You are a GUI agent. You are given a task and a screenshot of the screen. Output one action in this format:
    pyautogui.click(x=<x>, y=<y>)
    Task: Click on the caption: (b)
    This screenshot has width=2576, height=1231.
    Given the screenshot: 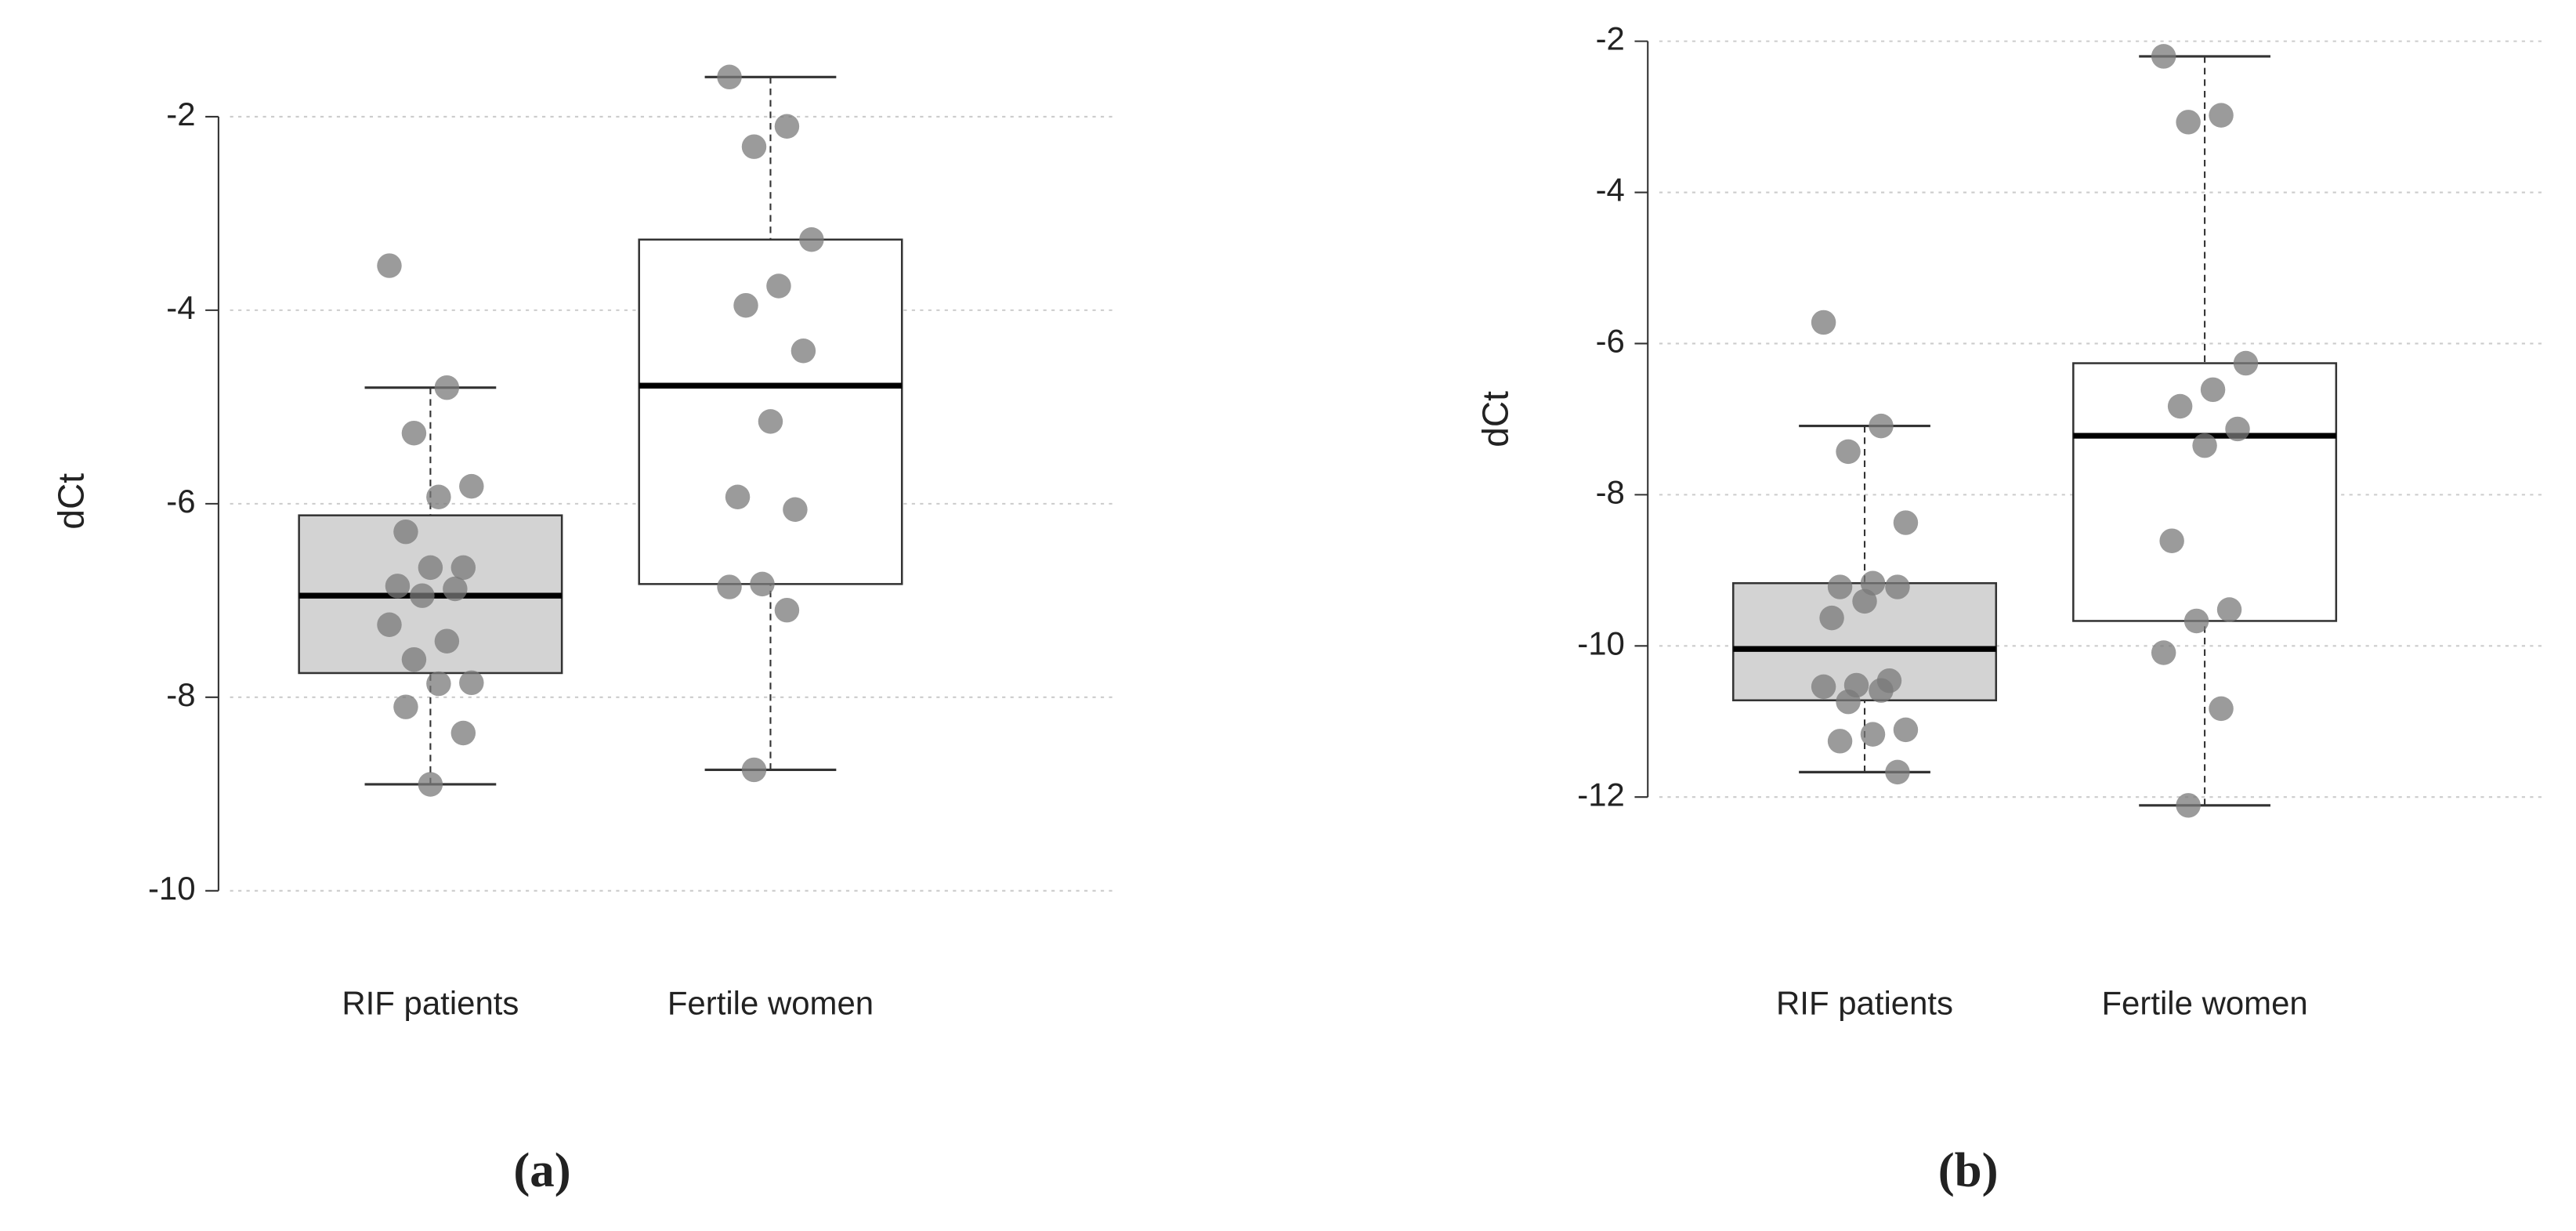 What is the action you would take?
    pyautogui.click(x=1969, y=1170)
    